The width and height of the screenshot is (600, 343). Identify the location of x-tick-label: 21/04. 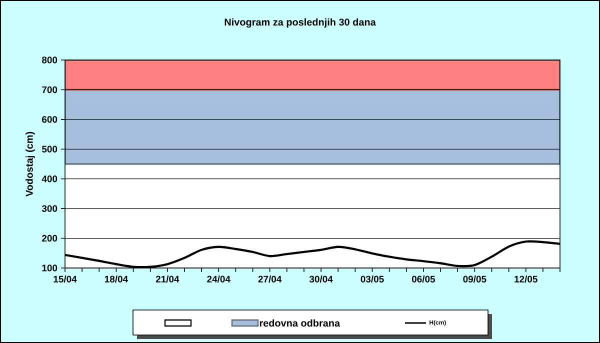
(168, 279).